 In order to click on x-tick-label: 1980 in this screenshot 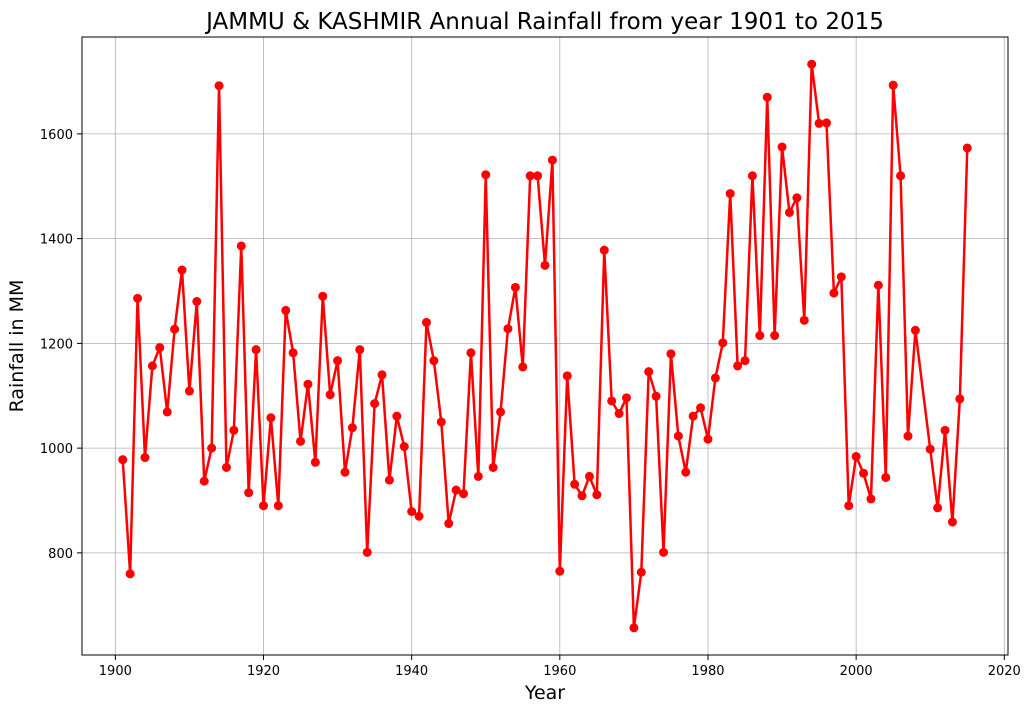, I will do `click(707, 671)`.